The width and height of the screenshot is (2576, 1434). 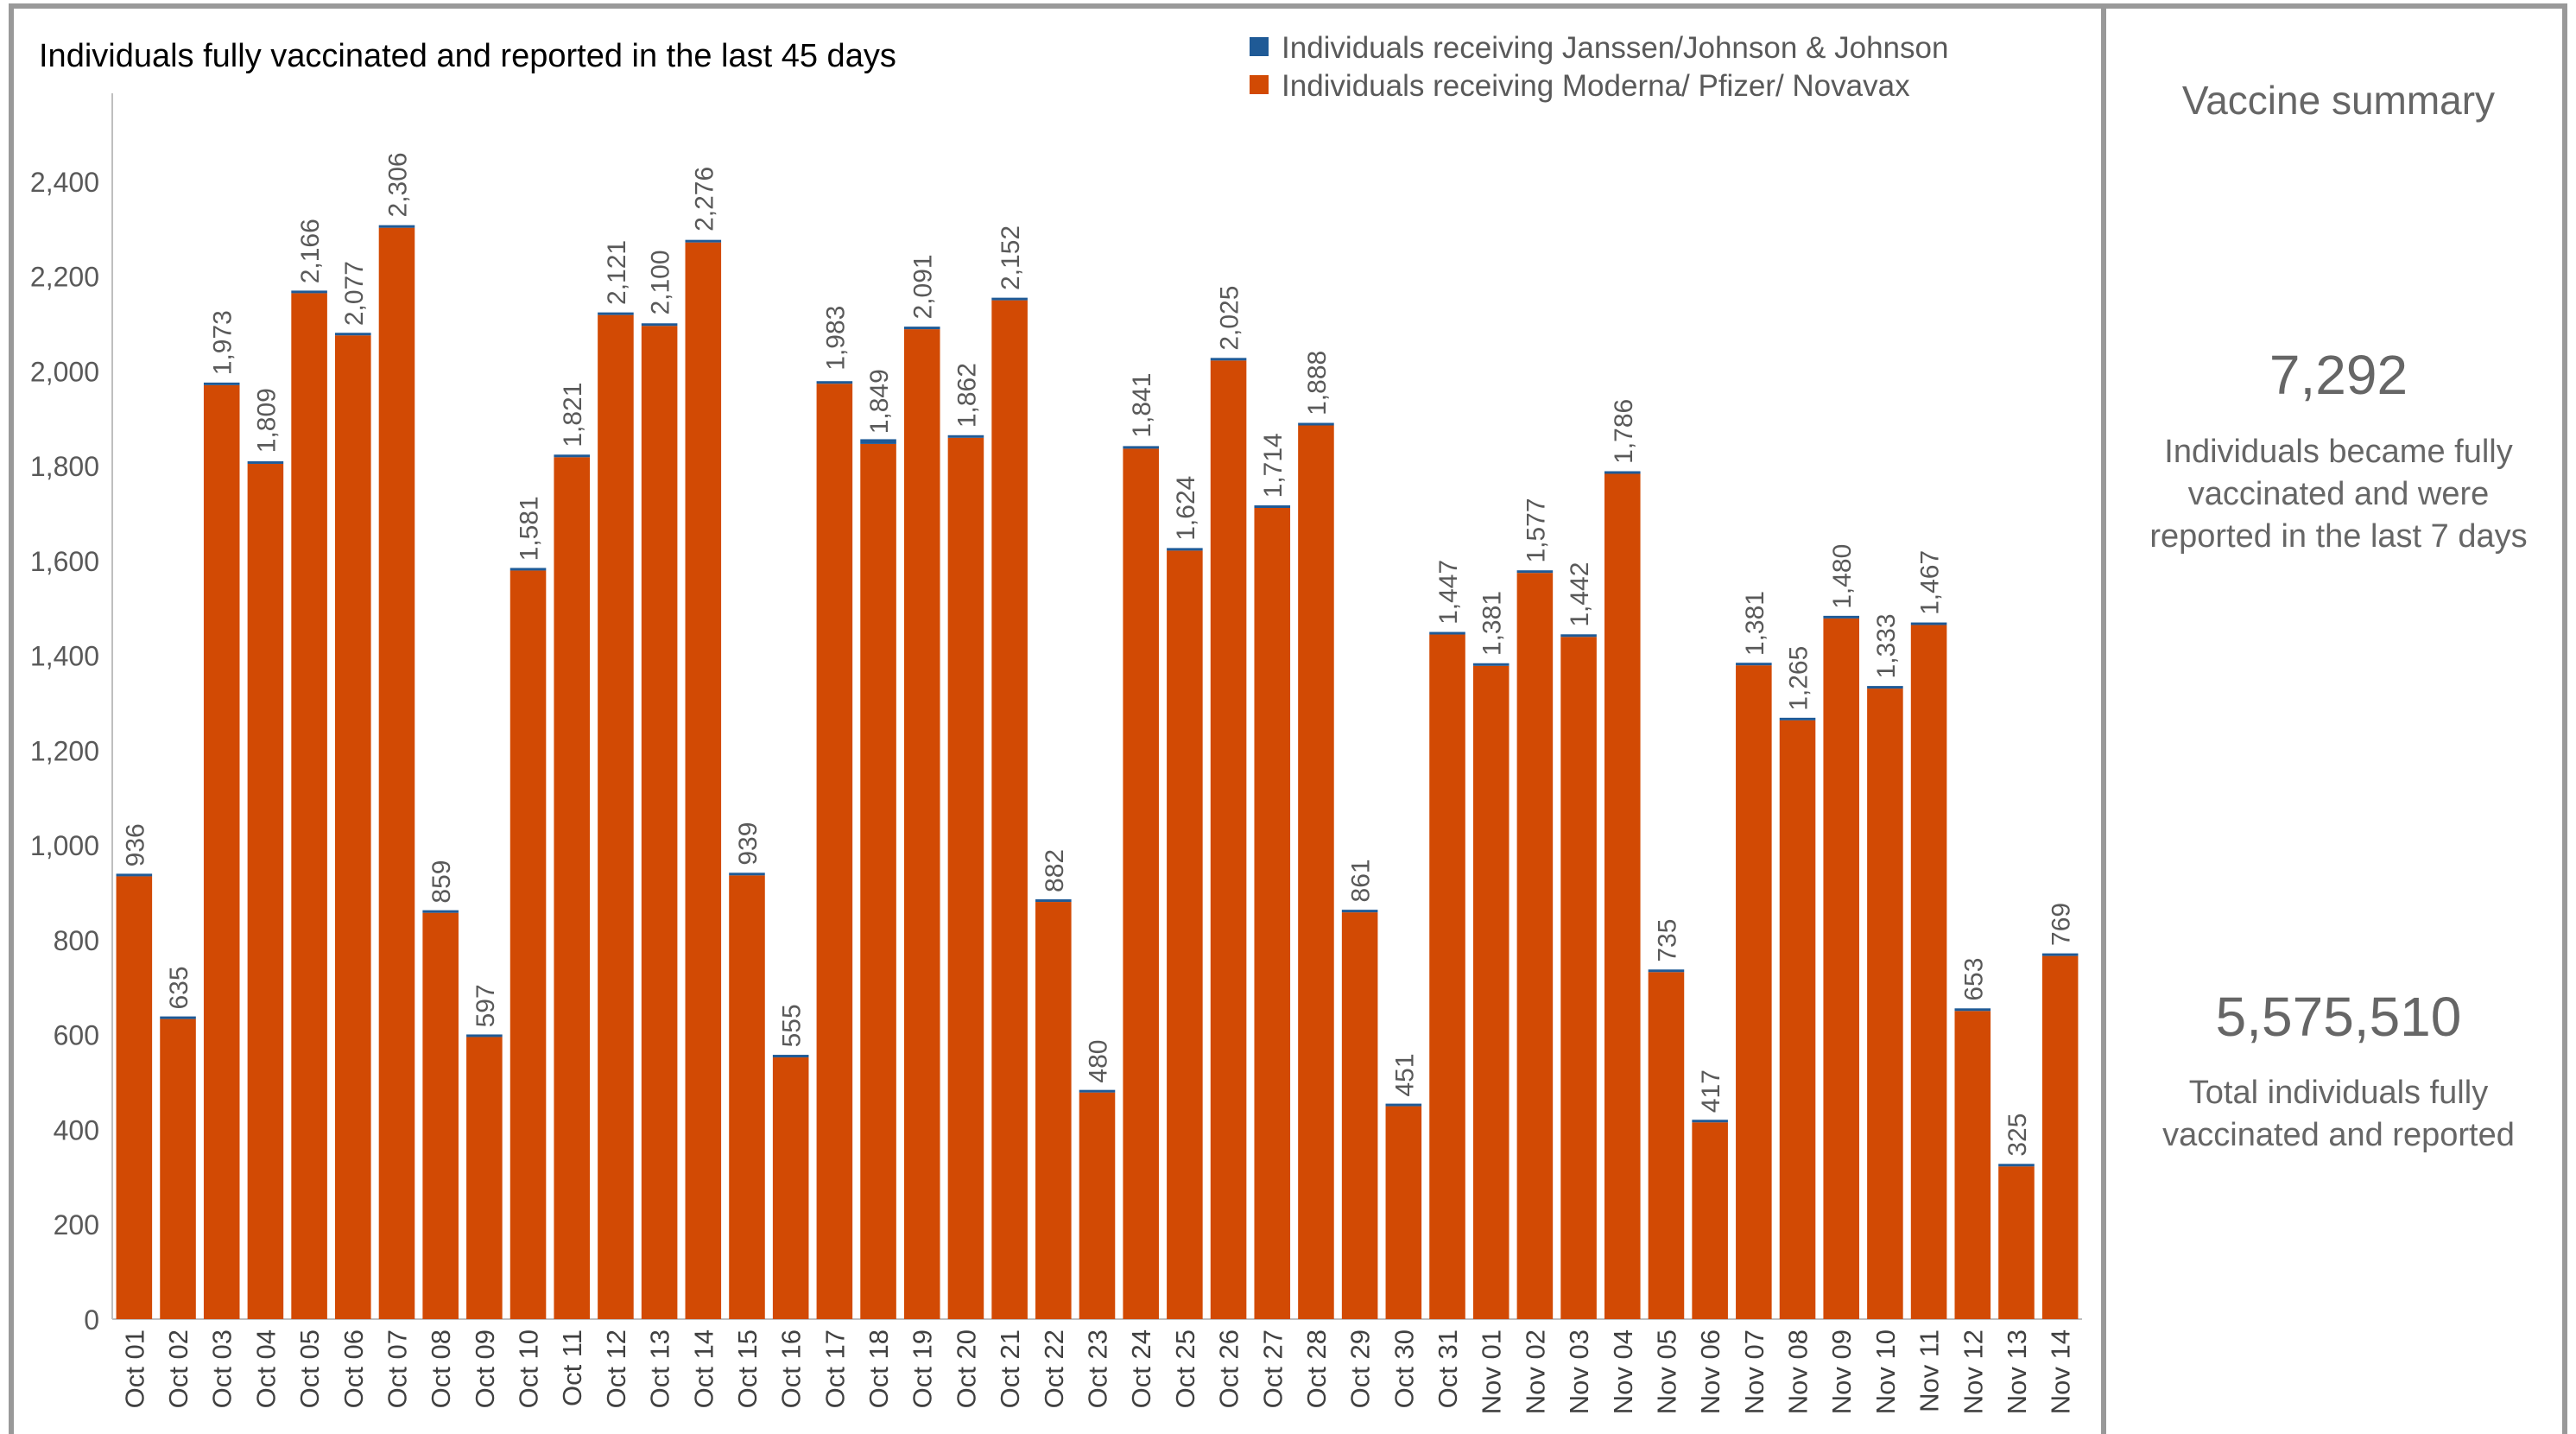 What do you see at coordinates (1666, 1372) in the screenshot?
I see `x-tick-label: Nov 05` at bounding box center [1666, 1372].